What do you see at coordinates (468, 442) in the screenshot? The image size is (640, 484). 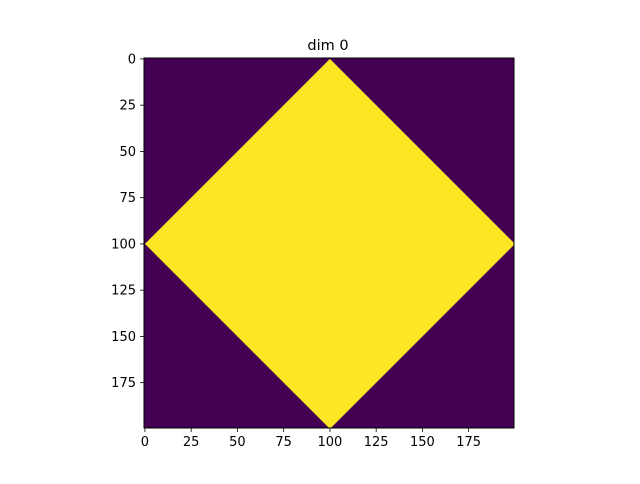 I see `x-tick-label: 175` at bounding box center [468, 442].